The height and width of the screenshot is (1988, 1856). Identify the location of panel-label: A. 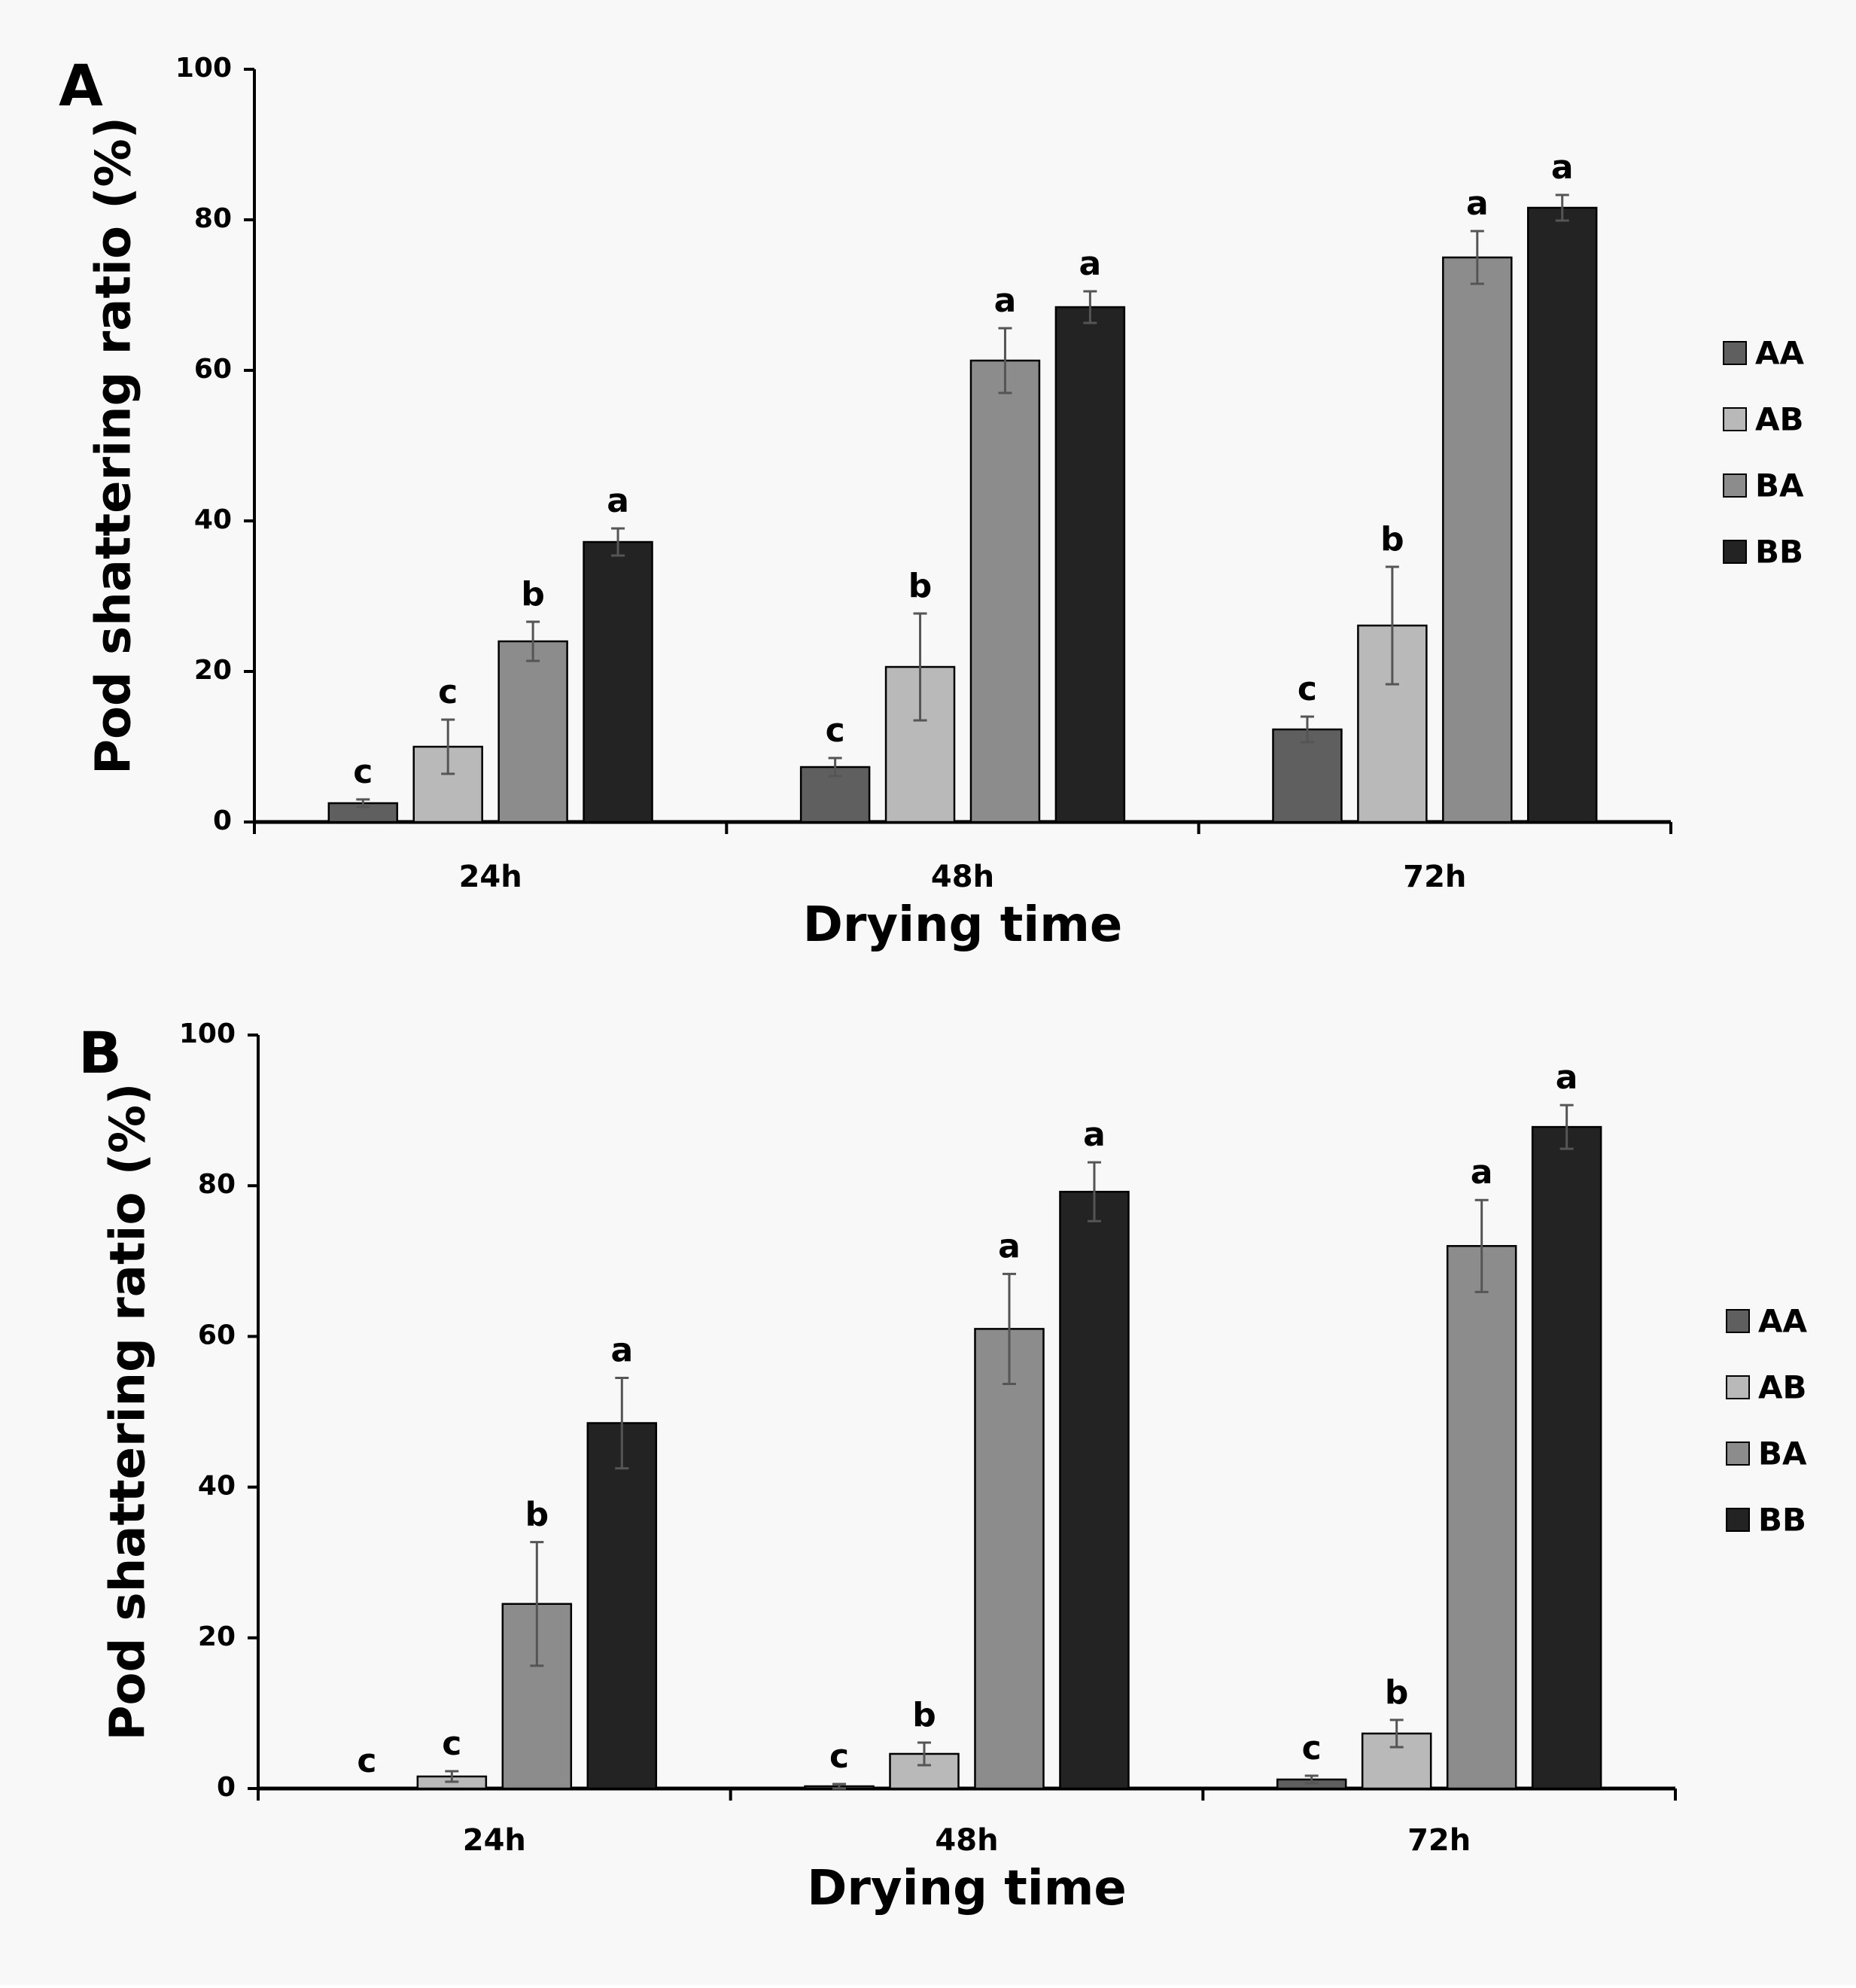
(81, 85).